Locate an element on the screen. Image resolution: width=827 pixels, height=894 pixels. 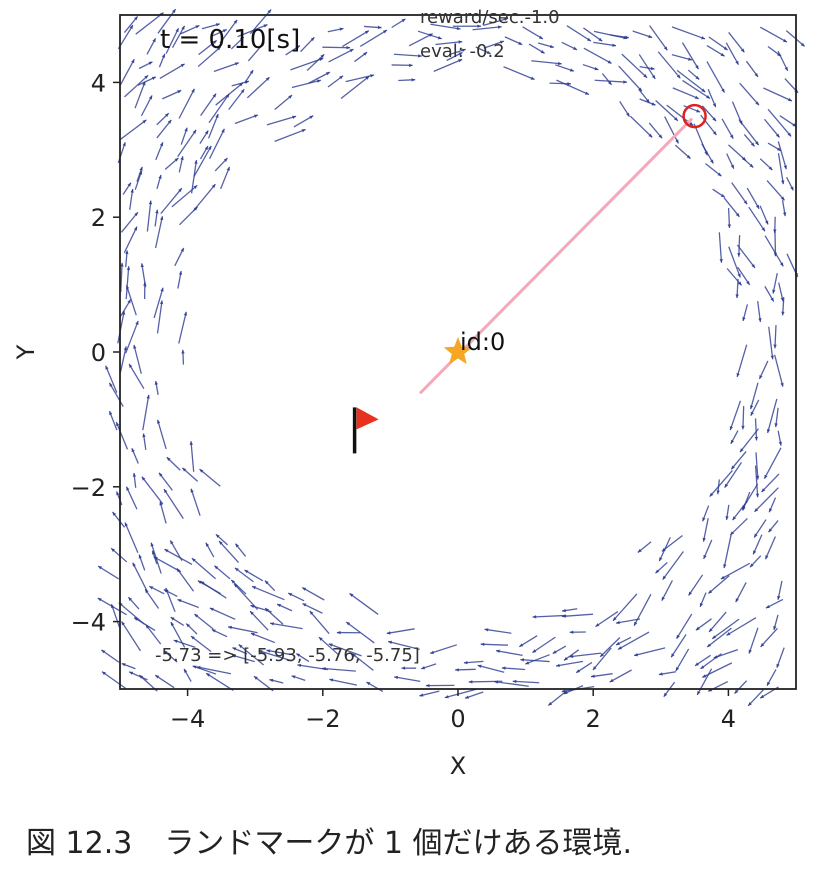
y-tick-label: −2 is located at coordinates (88, 488).